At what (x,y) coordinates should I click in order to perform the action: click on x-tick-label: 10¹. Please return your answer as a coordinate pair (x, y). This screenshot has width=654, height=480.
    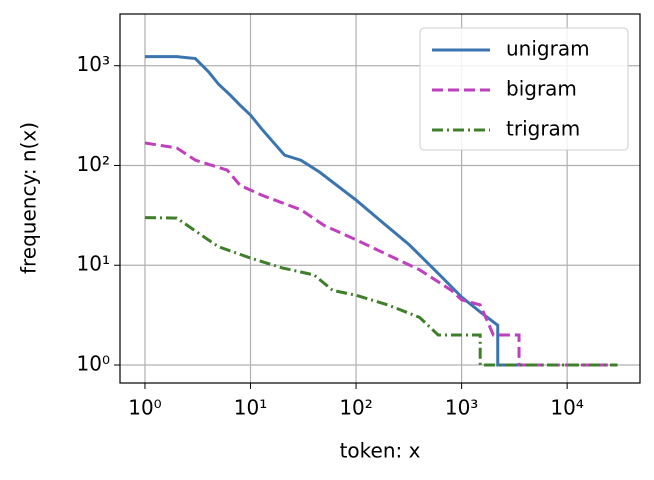
    Looking at the image, I should click on (250, 408).